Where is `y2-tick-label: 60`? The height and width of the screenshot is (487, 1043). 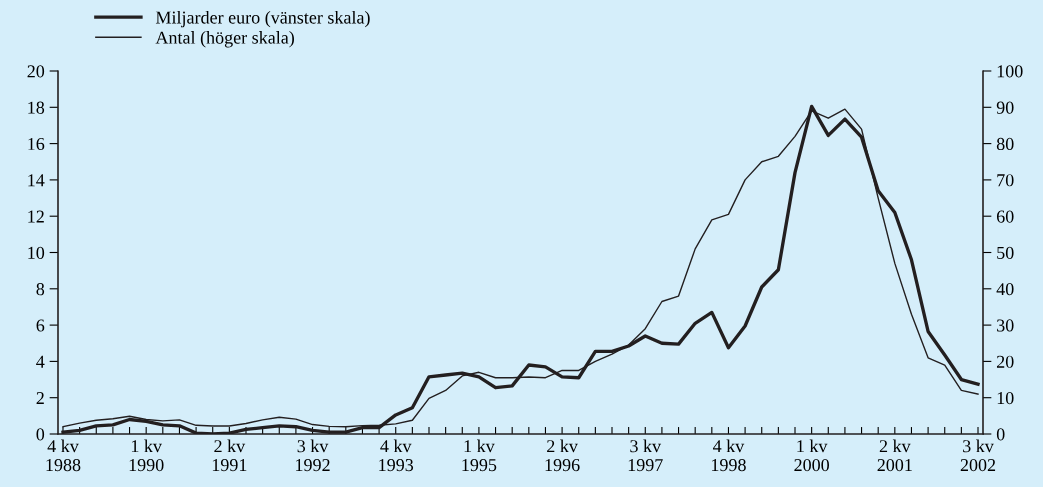
y2-tick-label: 60 is located at coordinates (1005, 216).